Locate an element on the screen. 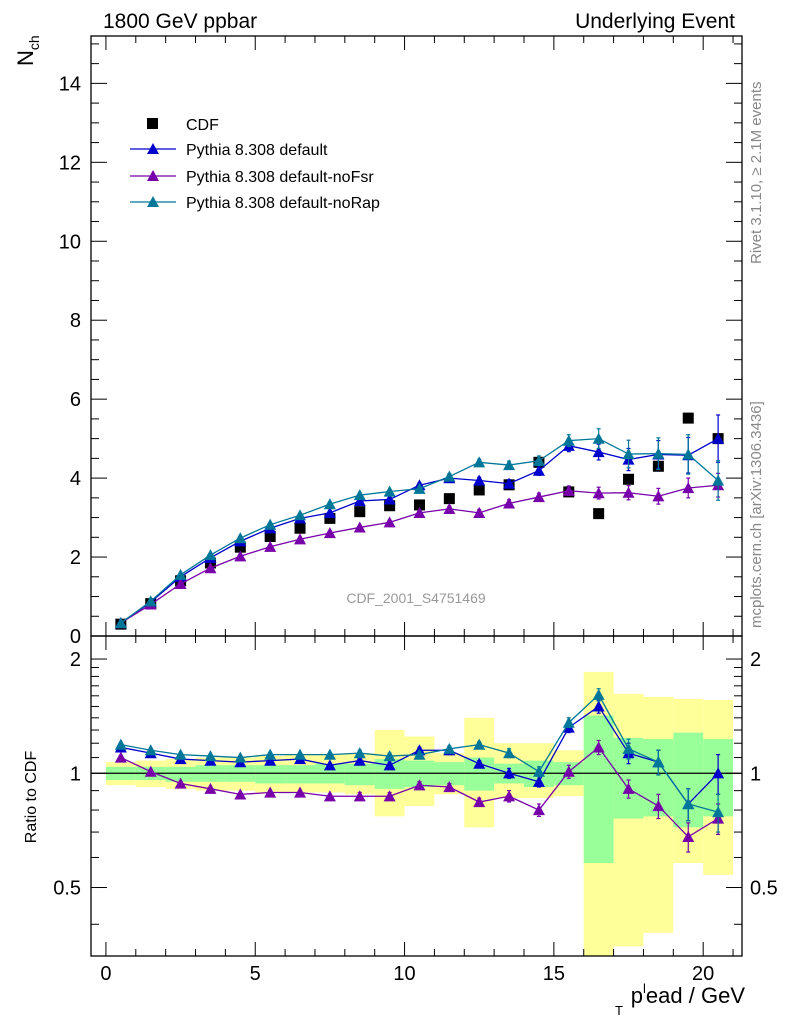  y-tick-label-main: 12 is located at coordinates (70, 163).